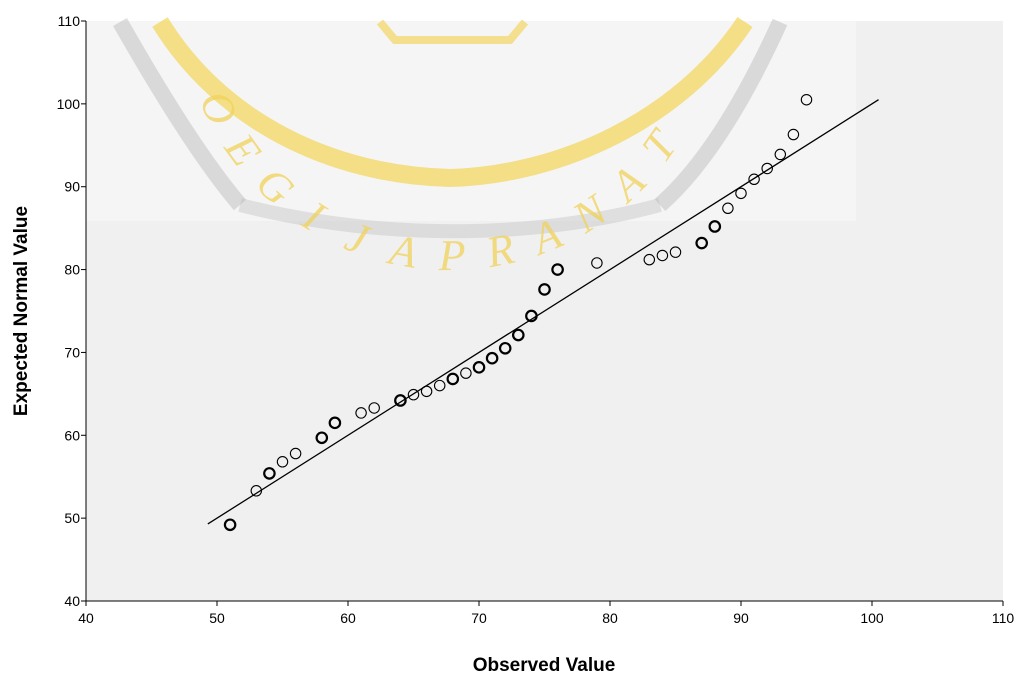  What do you see at coordinates (72, 270) in the screenshot?
I see `y-tick-label: 80` at bounding box center [72, 270].